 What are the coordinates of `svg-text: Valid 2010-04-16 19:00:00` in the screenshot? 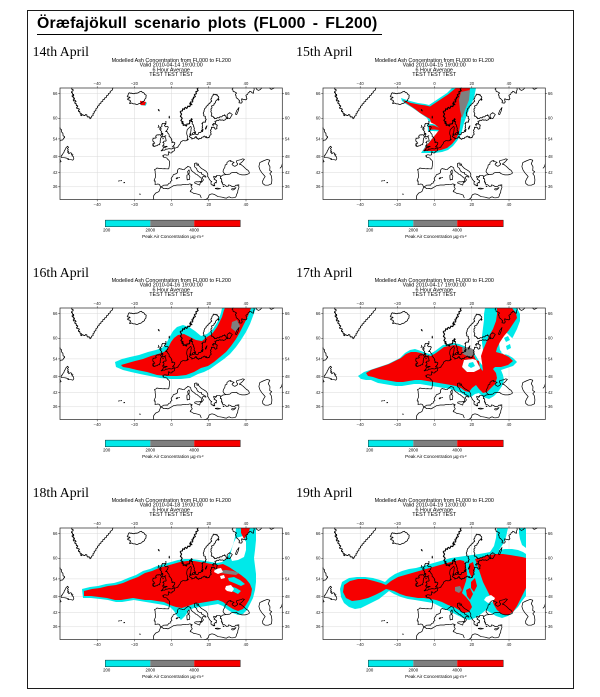 It's located at (170, 285).